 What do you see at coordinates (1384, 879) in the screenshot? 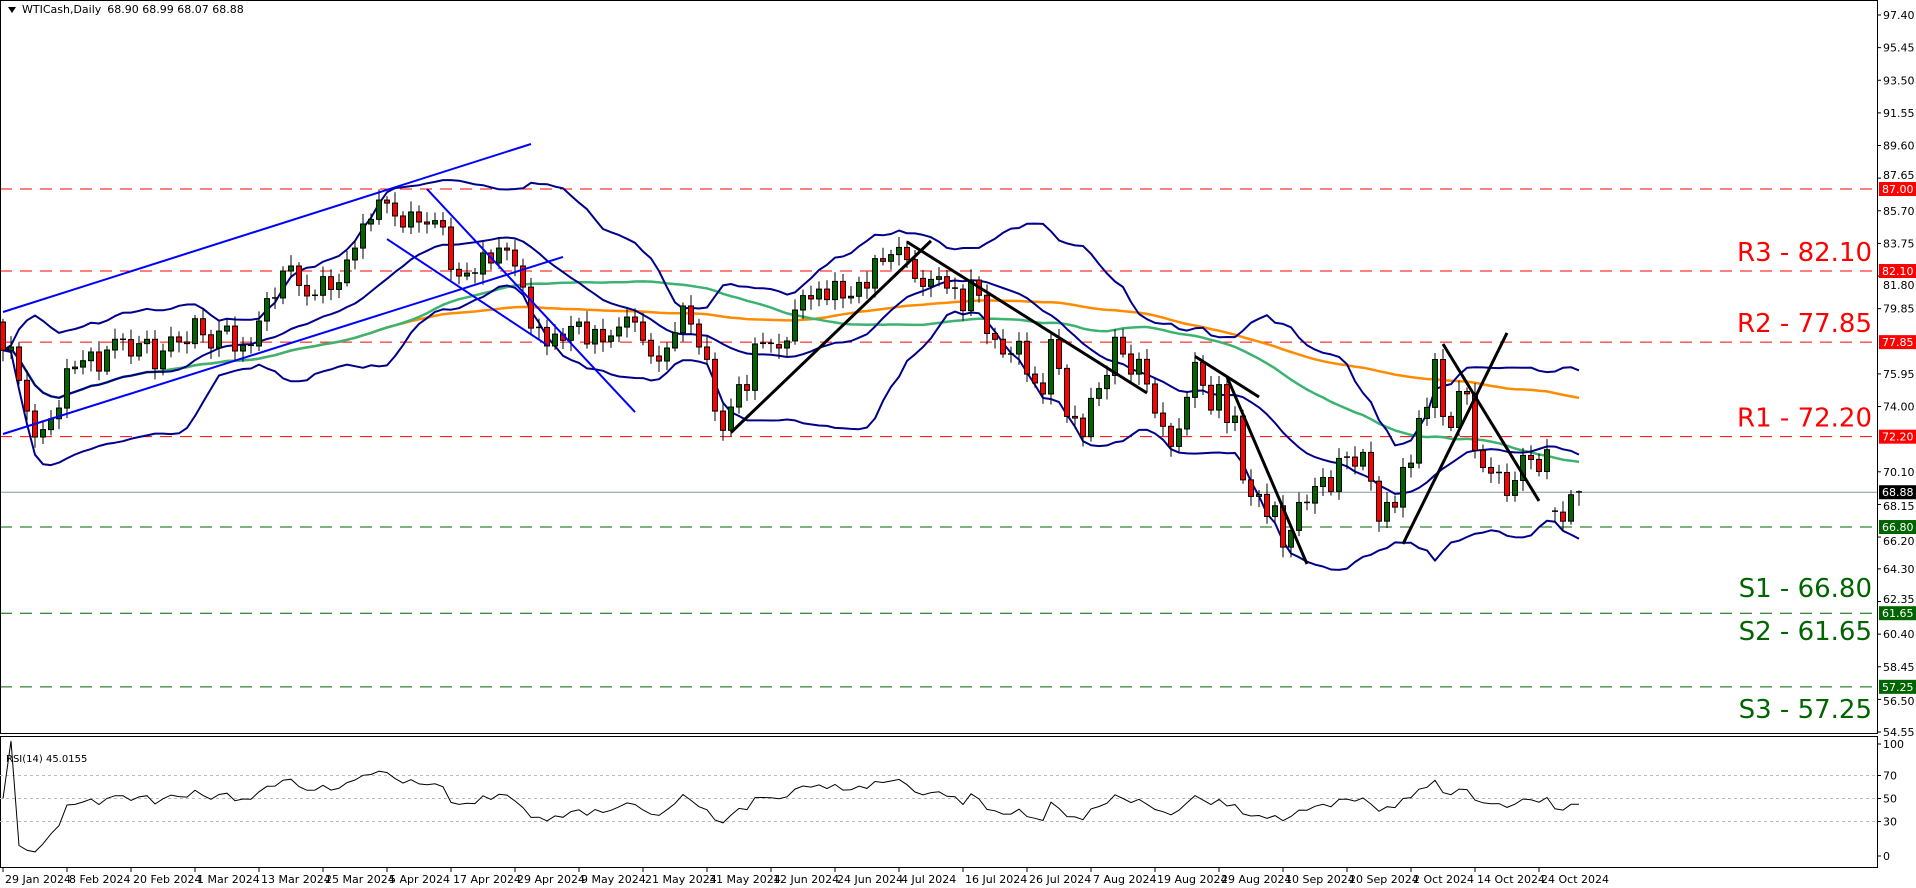
I see `x-tick-label: 20 Sep 2024` at bounding box center [1384, 879].